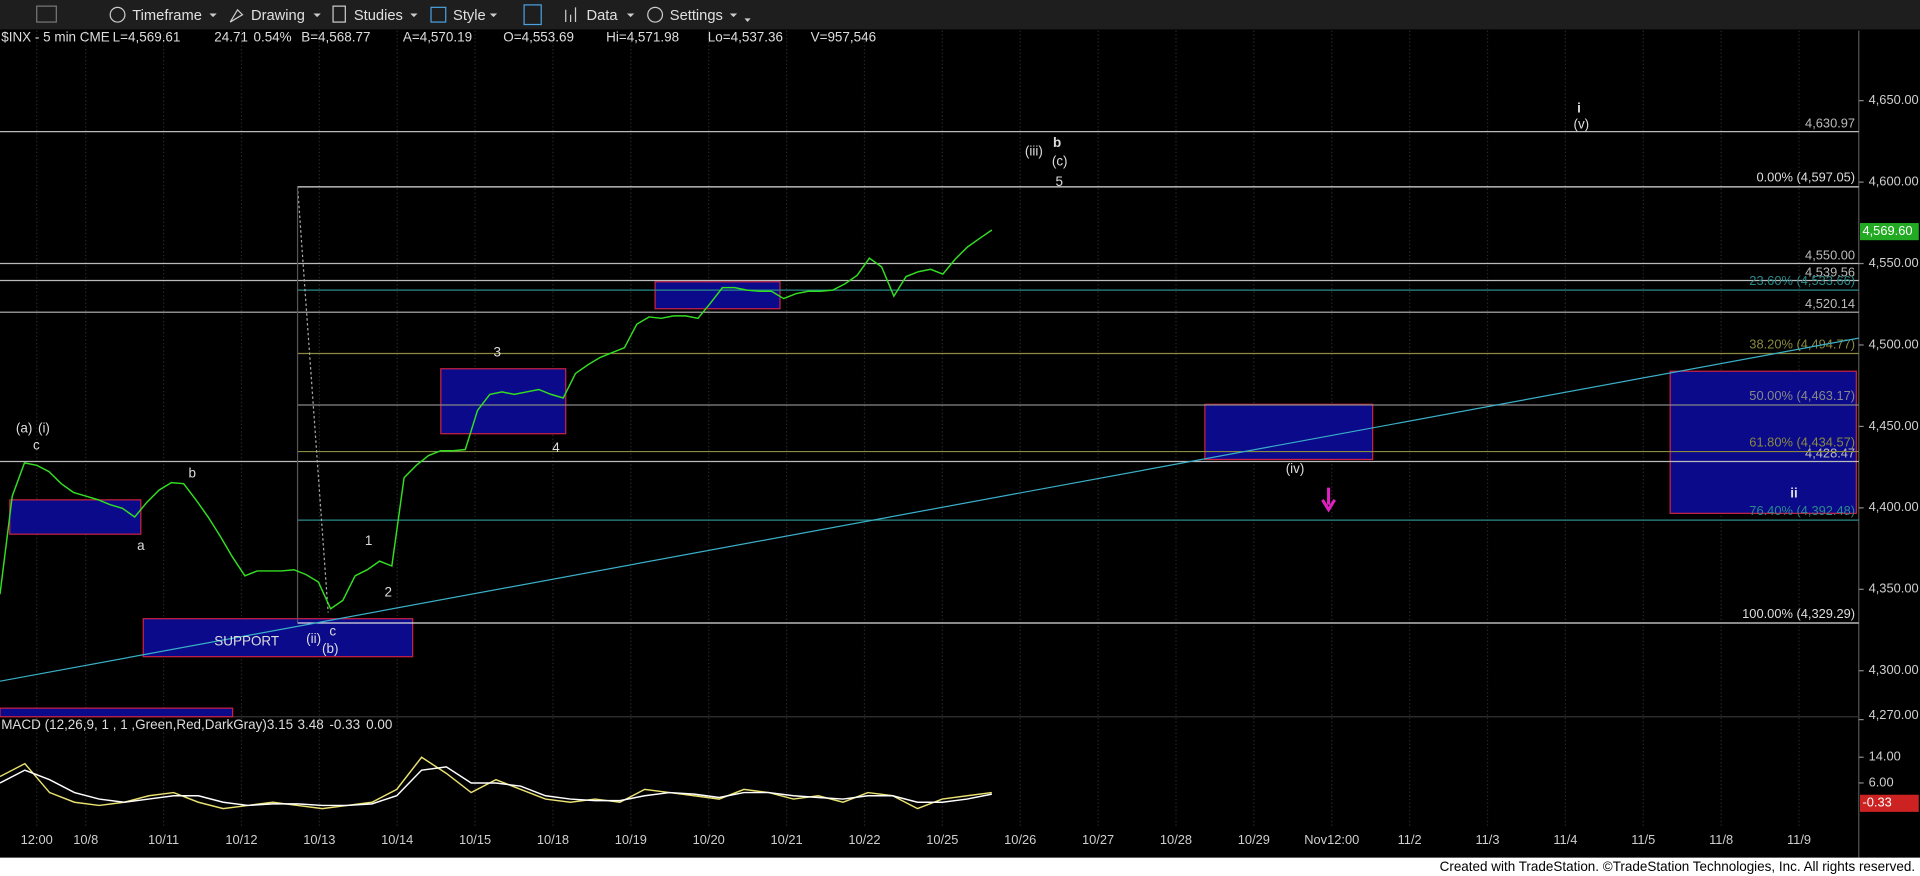  I want to click on x-tick-label: 10/29, so click(1254, 839).